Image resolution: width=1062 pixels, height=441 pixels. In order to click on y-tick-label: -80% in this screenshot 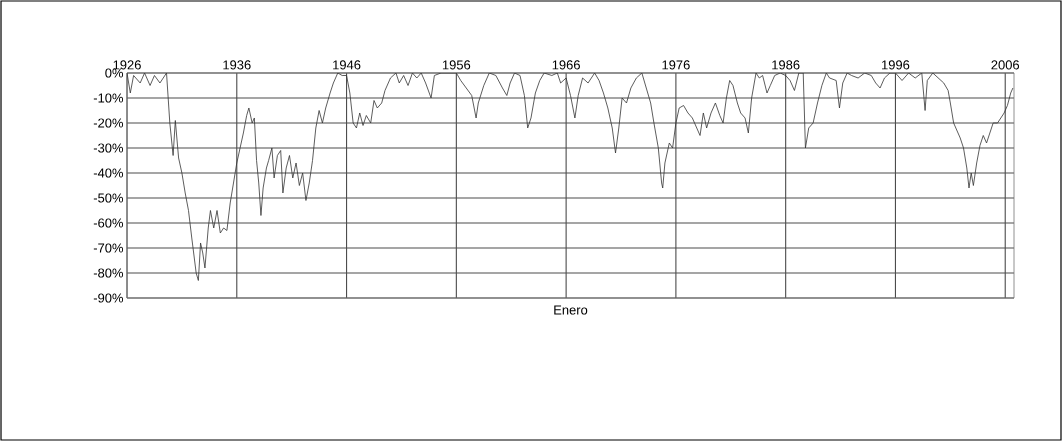, I will do `click(108, 273)`.